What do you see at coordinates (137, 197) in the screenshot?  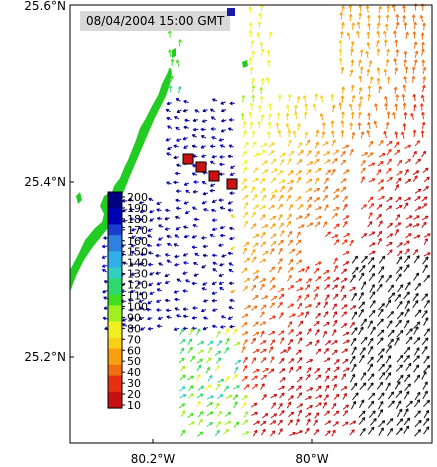 I see `colorbar-tick-label: 200` at bounding box center [137, 197].